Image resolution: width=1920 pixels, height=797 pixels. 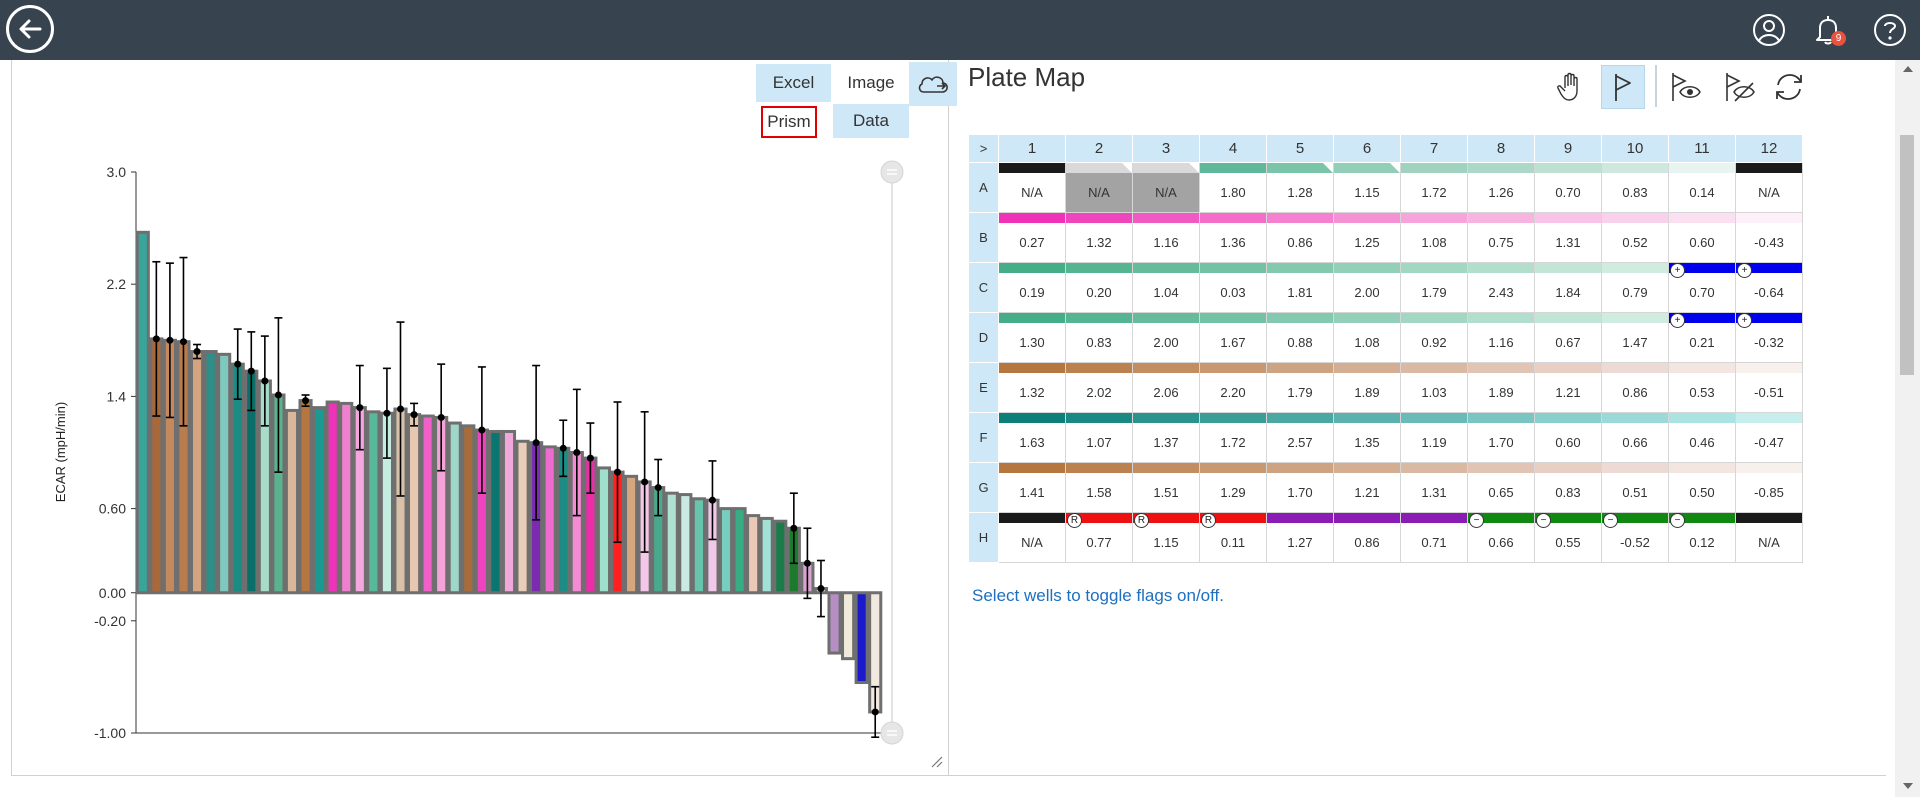 What do you see at coordinates (1501, 187) in the screenshot?
I see `plate-well: 1.26` at bounding box center [1501, 187].